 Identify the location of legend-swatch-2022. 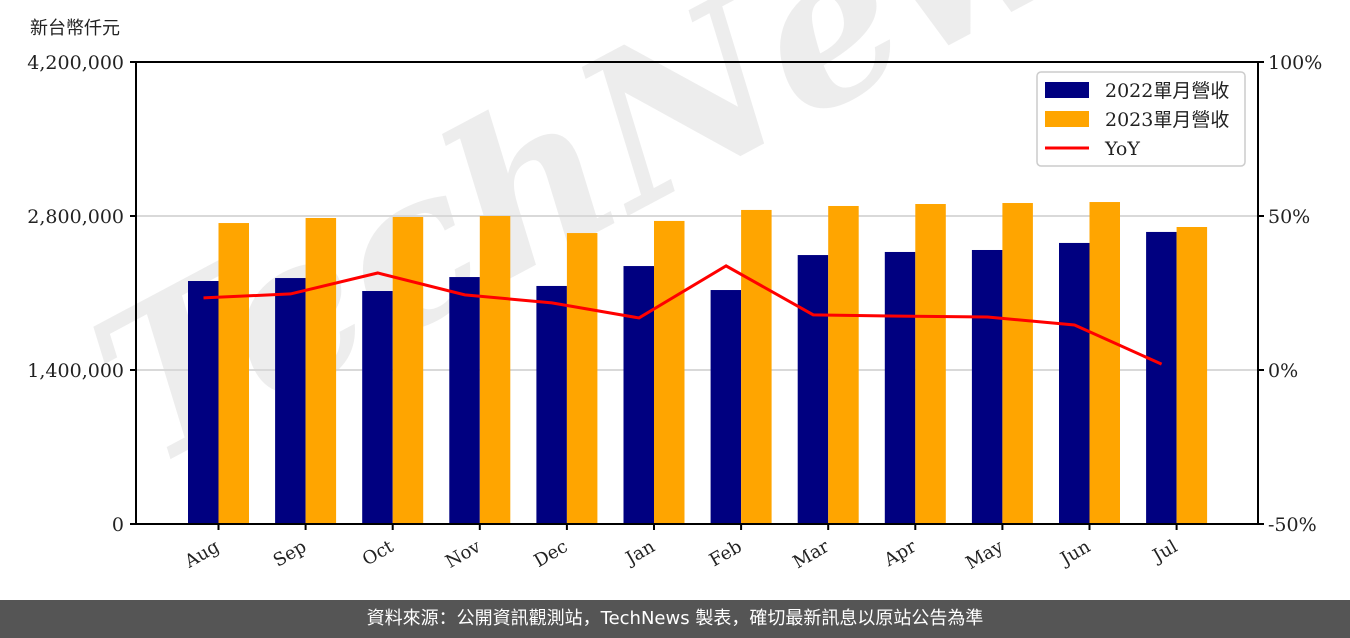
(1067, 90).